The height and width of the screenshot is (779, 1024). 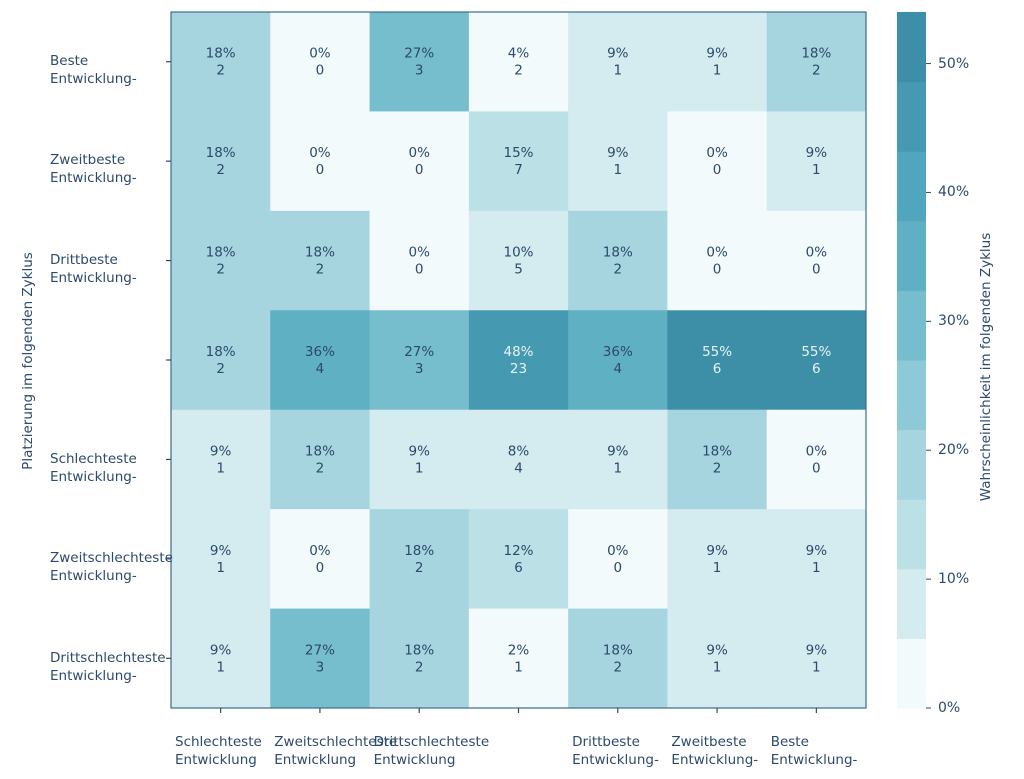 What do you see at coordinates (519, 650) in the screenshot?
I see `cell-percent-label: 2%` at bounding box center [519, 650].